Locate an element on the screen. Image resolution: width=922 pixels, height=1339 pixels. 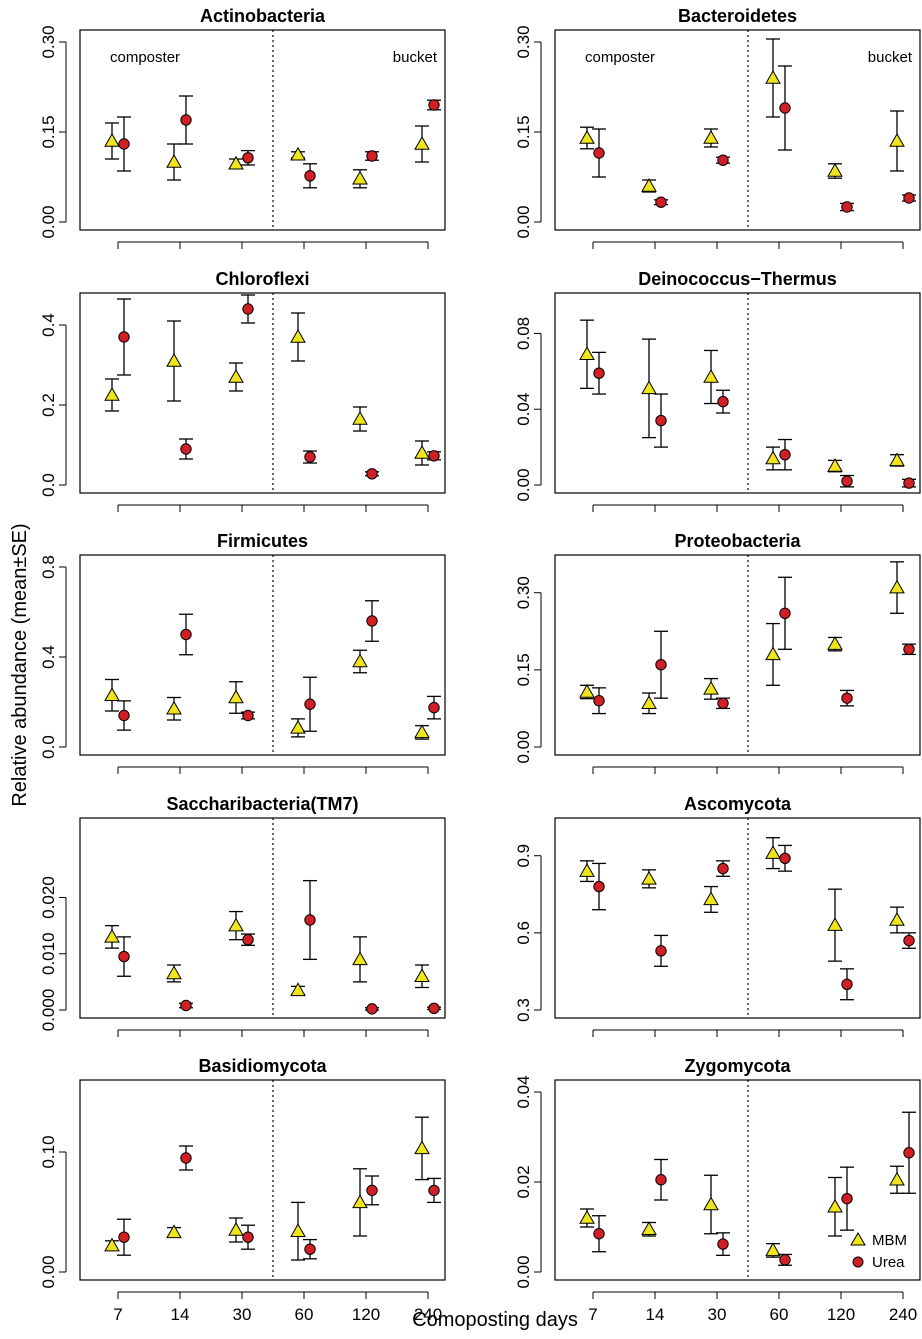
y-tick-label: 0.02 is located at coordinates (523, 1181).